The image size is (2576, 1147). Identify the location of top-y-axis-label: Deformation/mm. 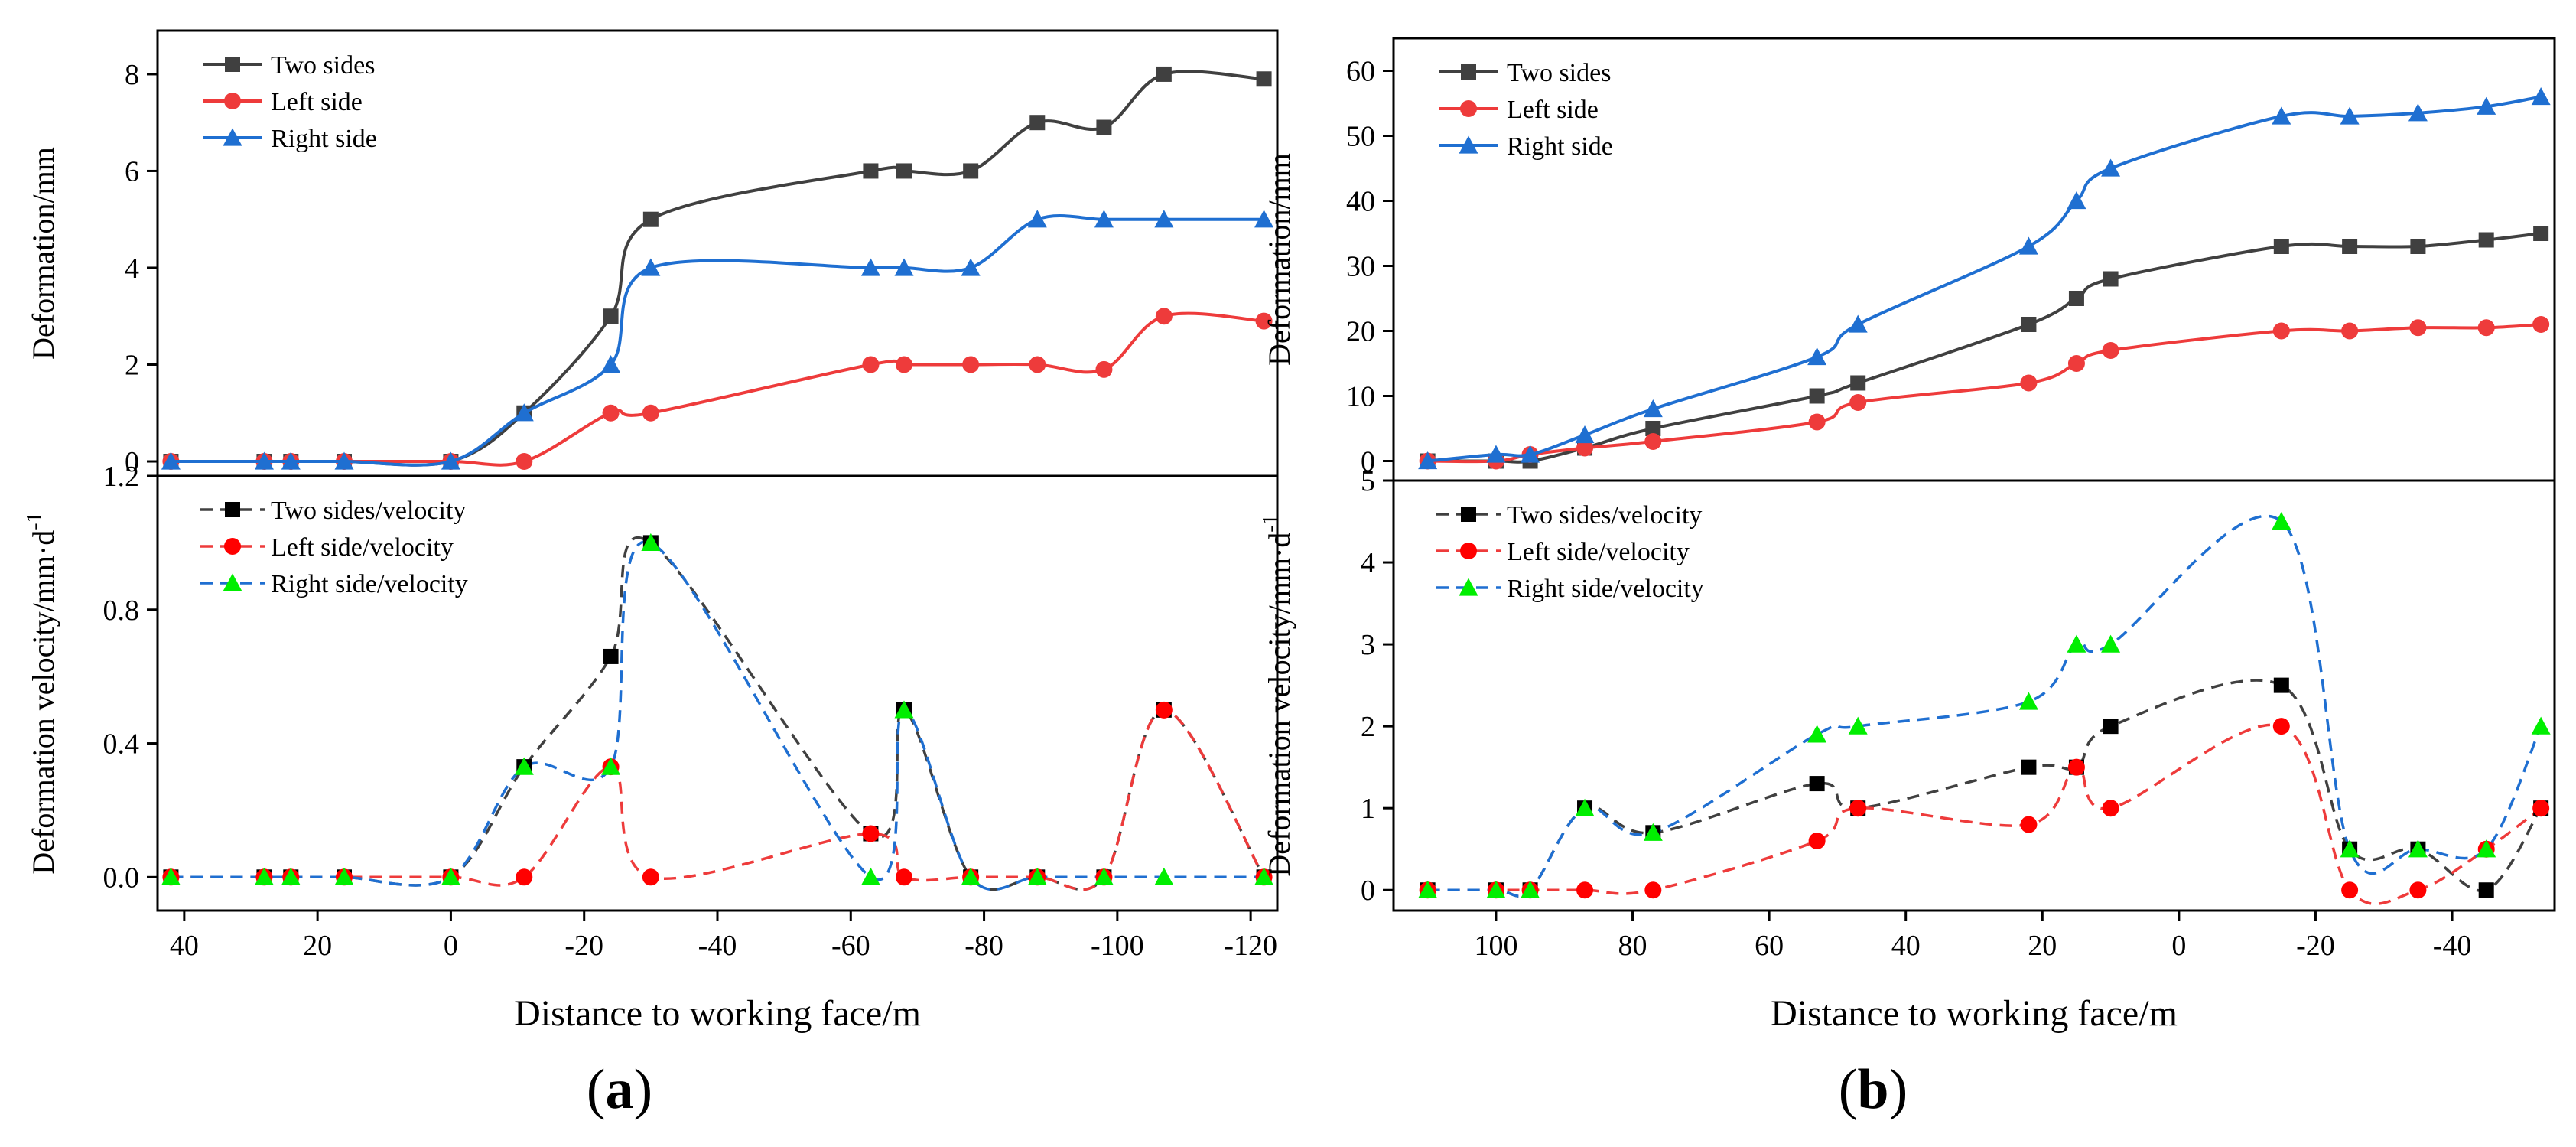
(1279, 259).